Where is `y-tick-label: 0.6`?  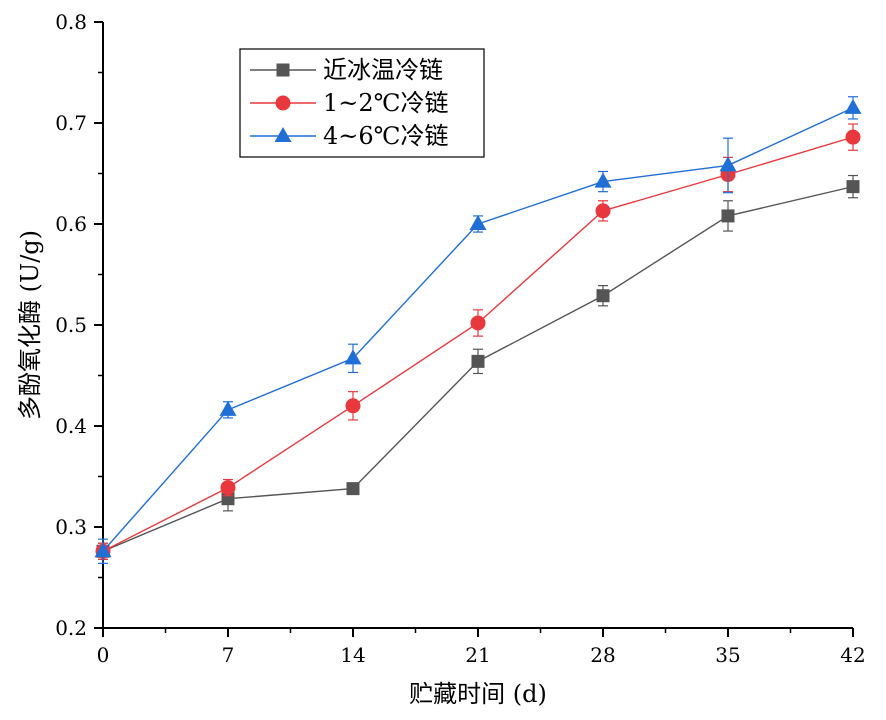 y-tick-label: 0.6 is located at coordinates (71, 224).